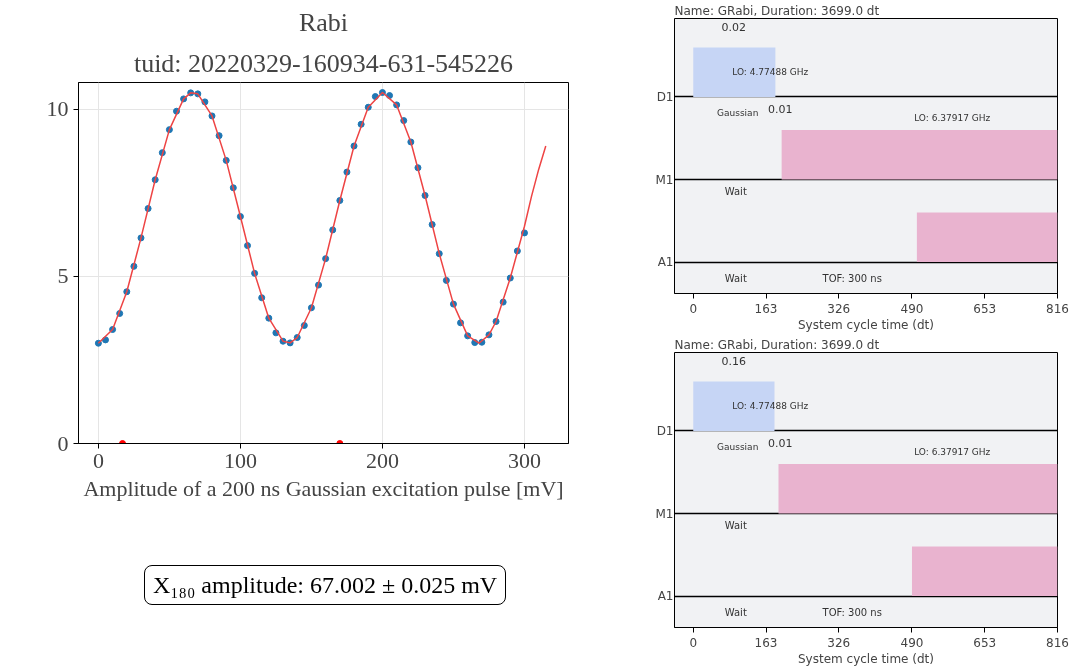 This screenshot has height=668, width=1084. What do you see at coordinates (524, 460) in the screenshot?
I see `x-tick-label: 300` at bounding box center [524, 460].